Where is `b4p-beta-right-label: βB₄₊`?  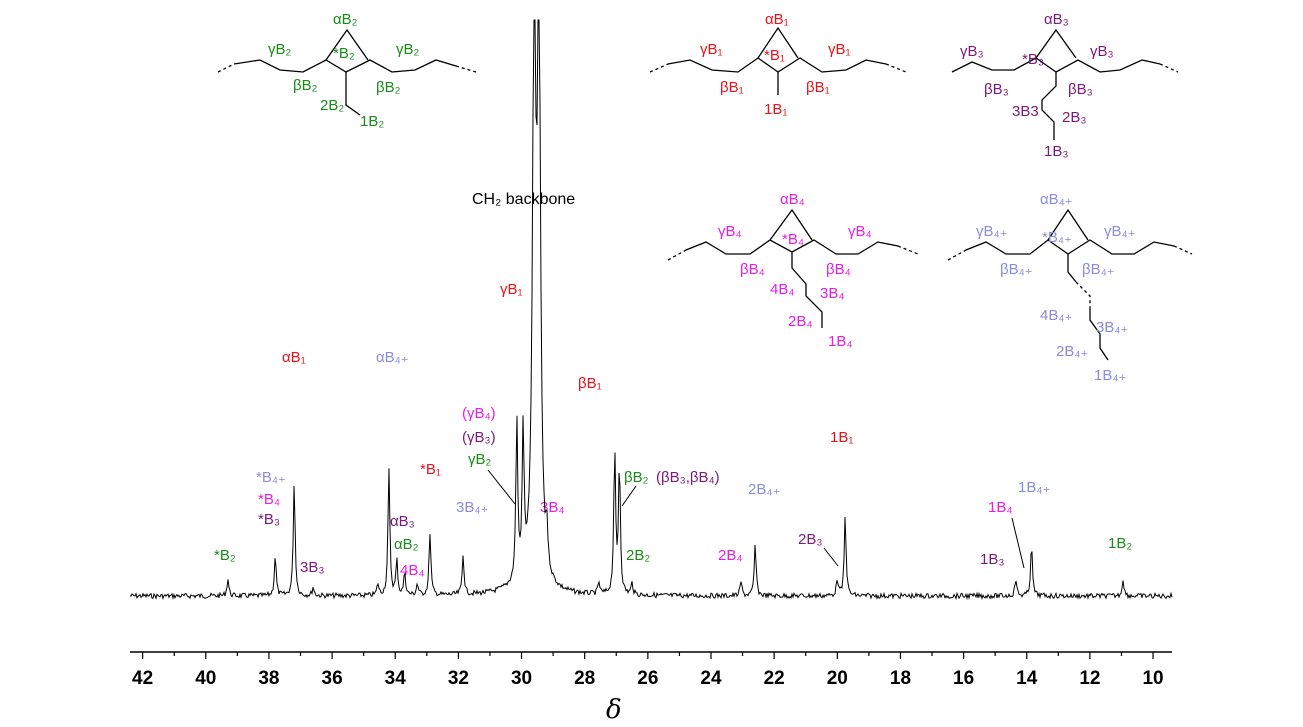 b4p-beta-right-label: βB₄₊ is located at coordinates (1098, 269).